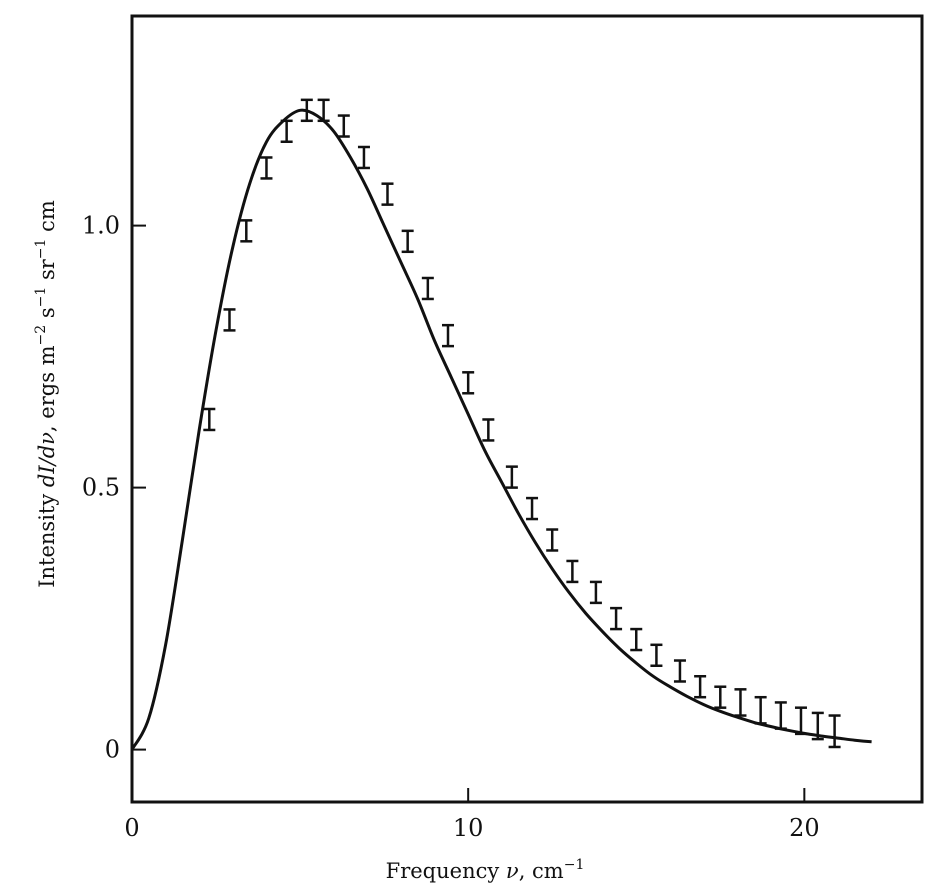  What do you see at coordinates (41, 297) in the screenshot?
I see `y-axis-title-exp2: −1` at bounding box center [41, 297].